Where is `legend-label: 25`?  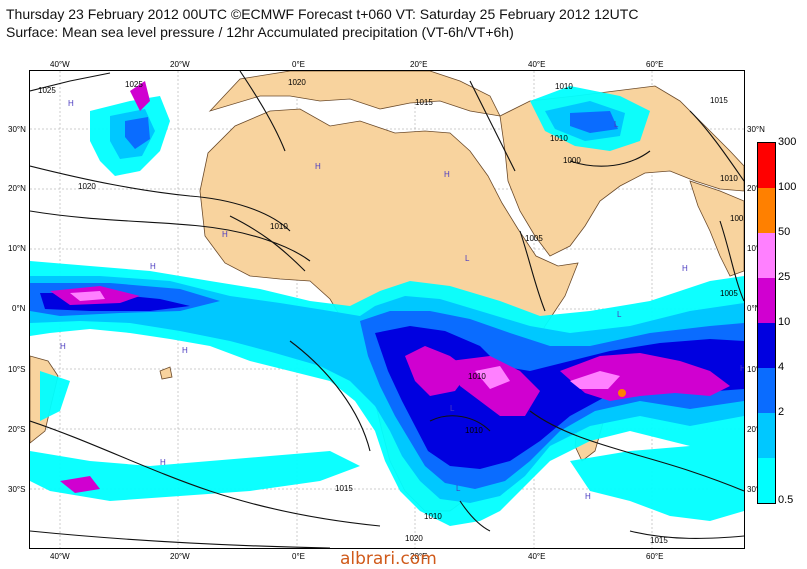 legend-label: 25 is located at coordinates (784, 277).